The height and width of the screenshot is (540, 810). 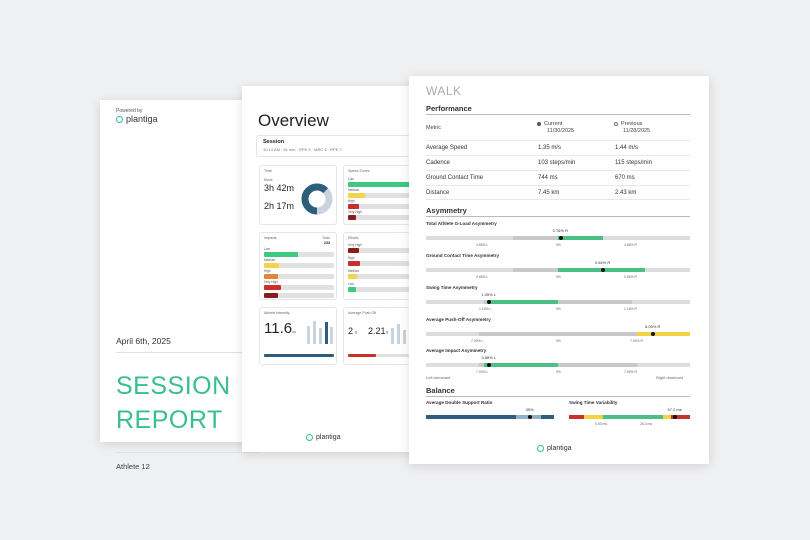 I want to click on current-value: 7.45 km, so click(x=549, y=193).